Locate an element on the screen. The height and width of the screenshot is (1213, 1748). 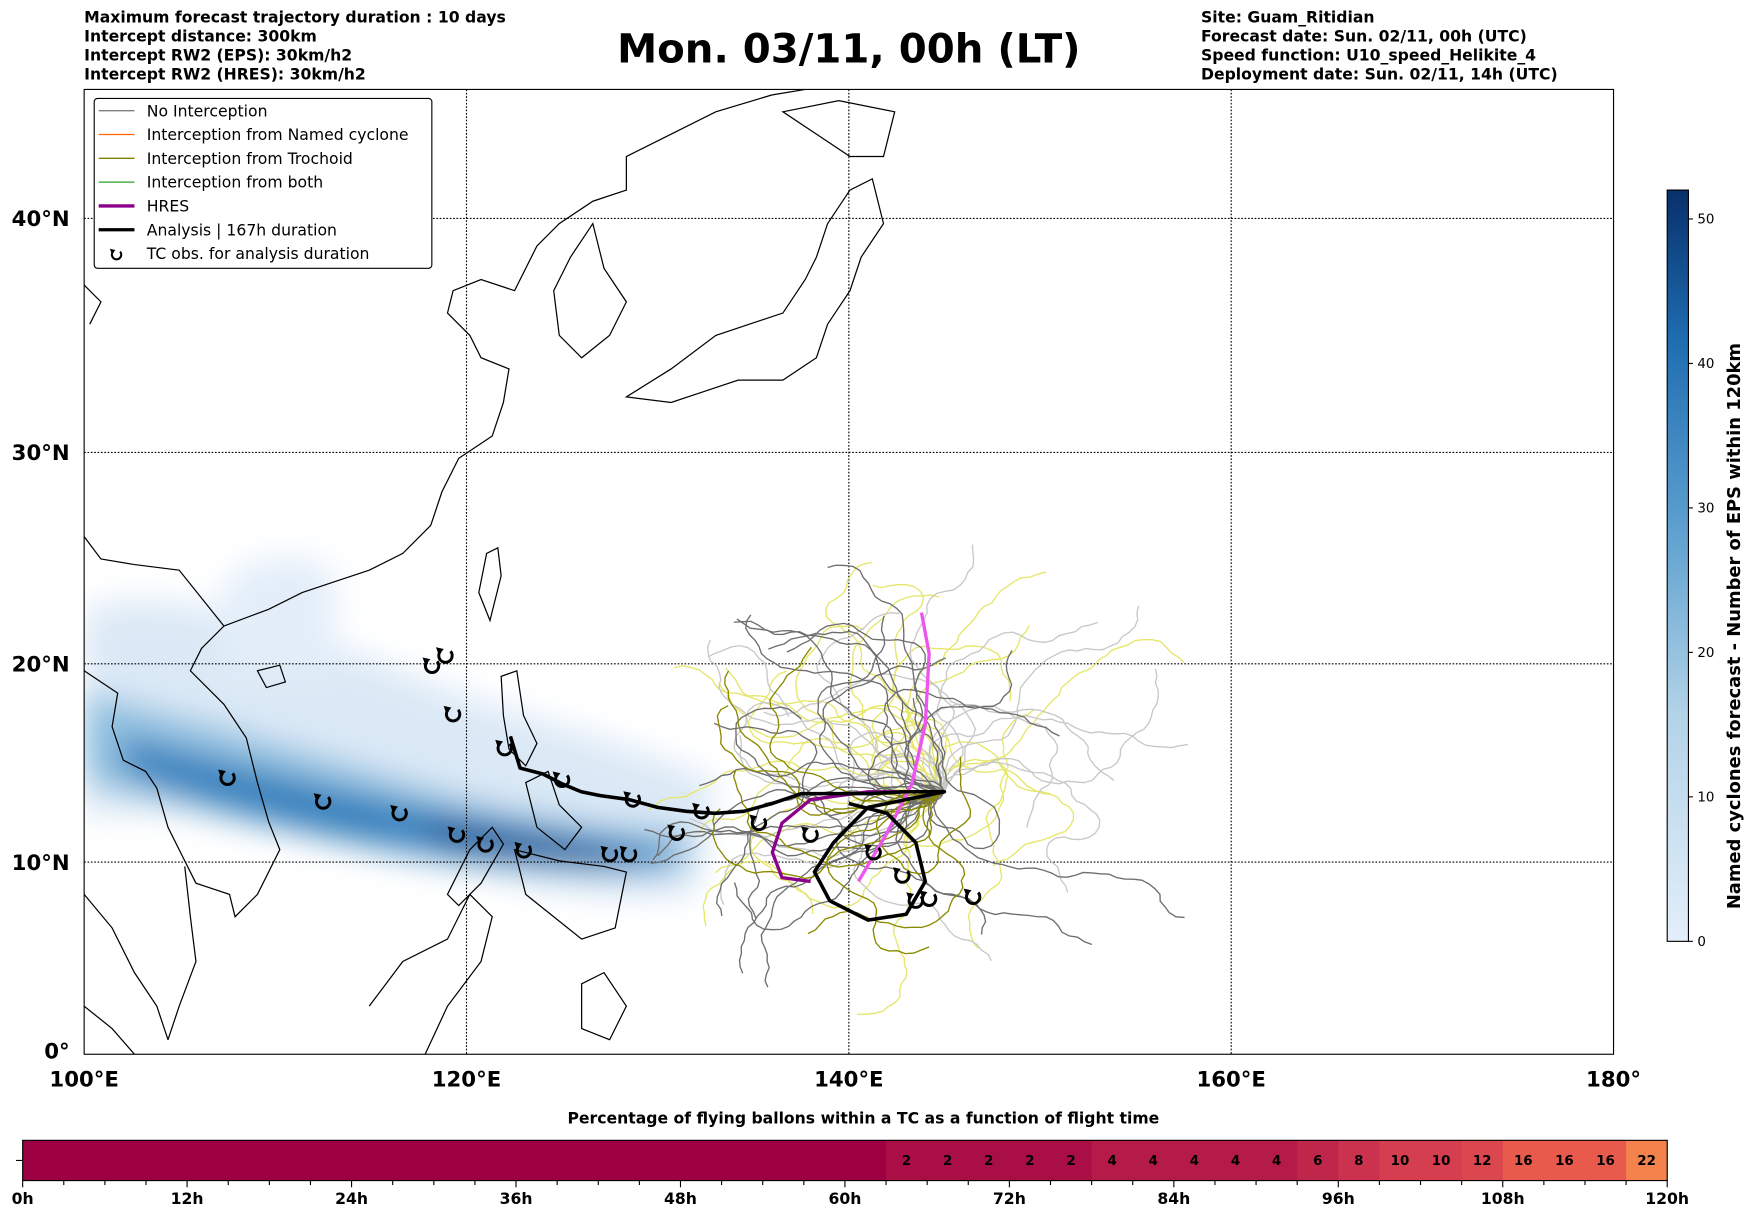
colorbar-scale is located at coordinates (1678, 565).